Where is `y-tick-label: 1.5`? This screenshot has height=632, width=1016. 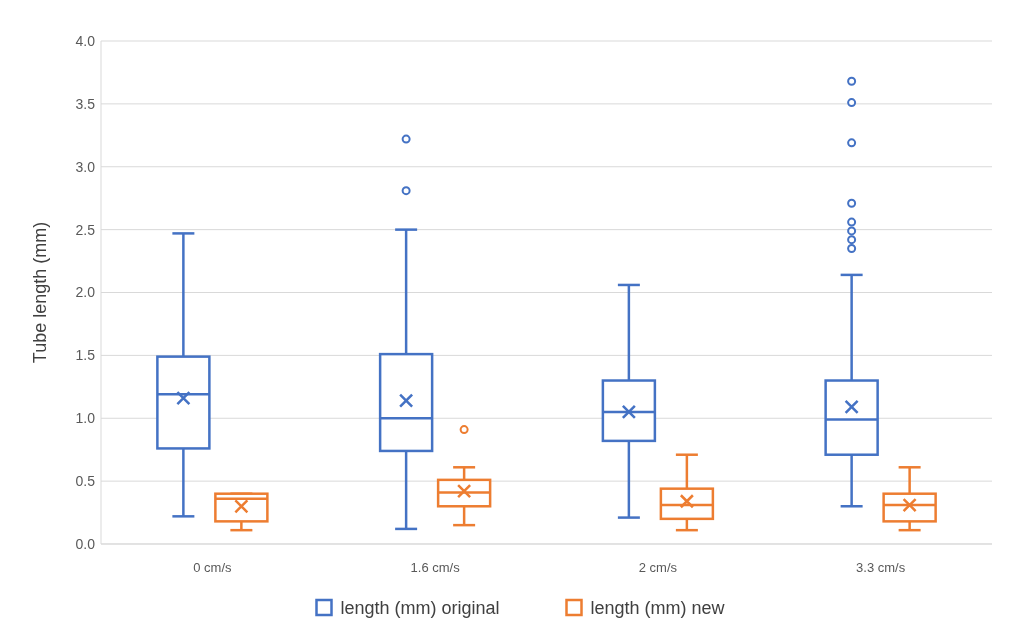 y-tick-label: 1.5 is located at coordinates (85, 355).